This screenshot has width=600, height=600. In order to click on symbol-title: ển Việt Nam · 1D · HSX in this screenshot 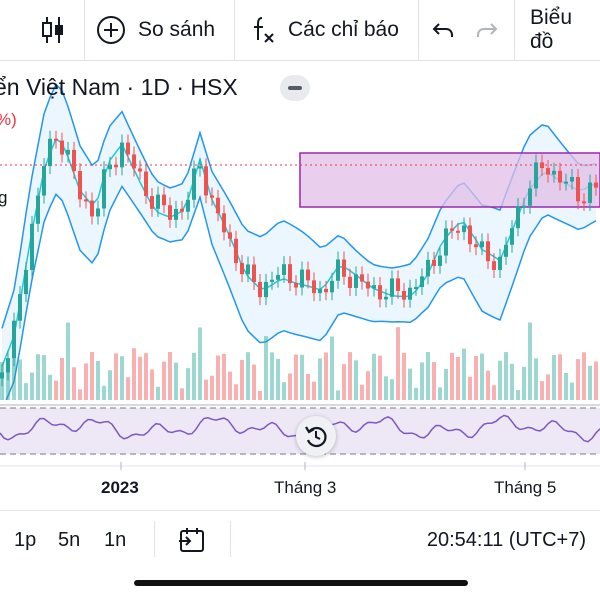, I will do `click(119, 87)`.